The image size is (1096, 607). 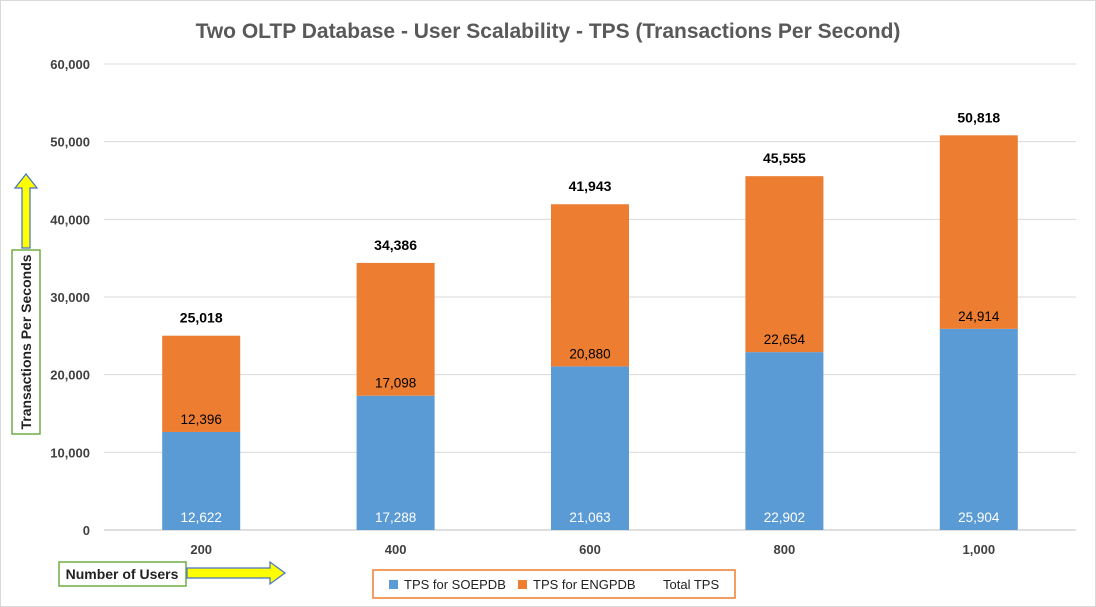 I want to click on y-axis-annotation: Transactions Per Seconds, so click(x=26, y=304).